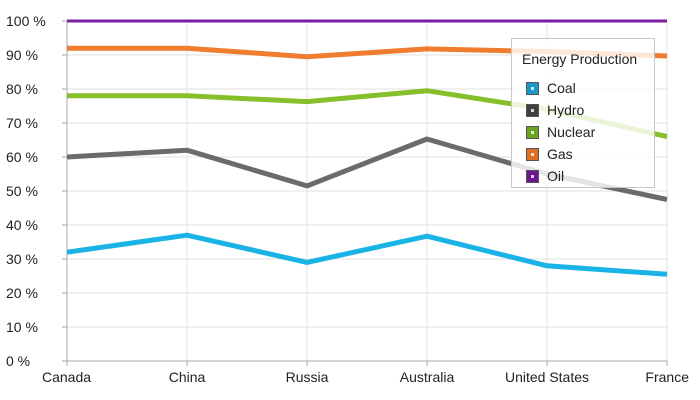 The image size is (700, 400). I want to click on legend-item-hydro: Hydro, so click(555, 110).